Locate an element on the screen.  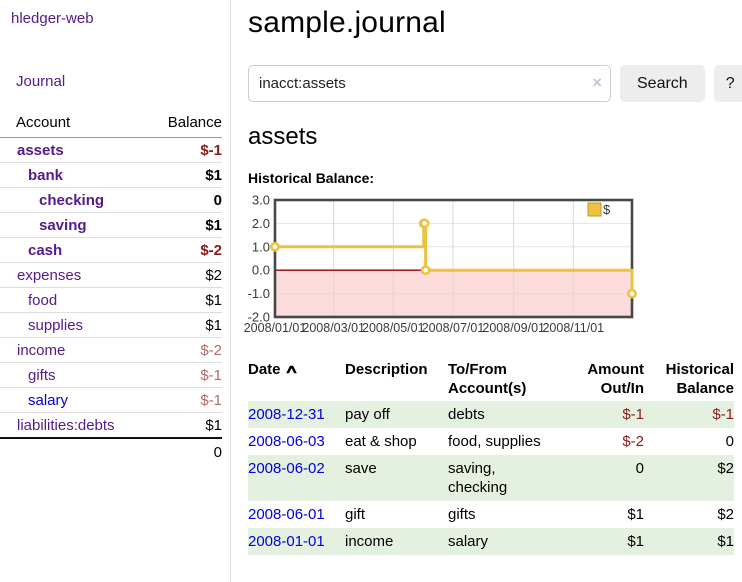
accounts-header-row: Account Balance is located at coordinates (111, 124).